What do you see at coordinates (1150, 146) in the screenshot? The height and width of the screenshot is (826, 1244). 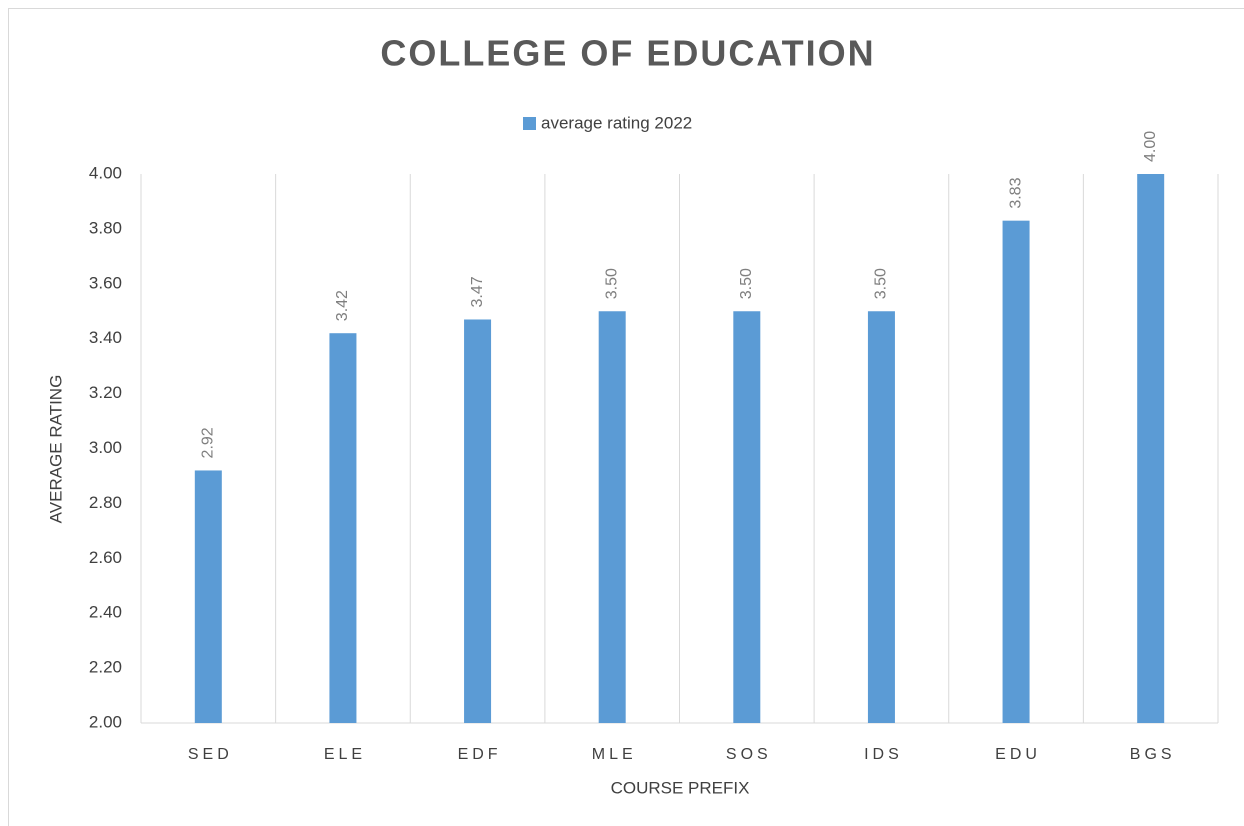 I see `value-label: 4.00` at bounding box center [1150, 146].